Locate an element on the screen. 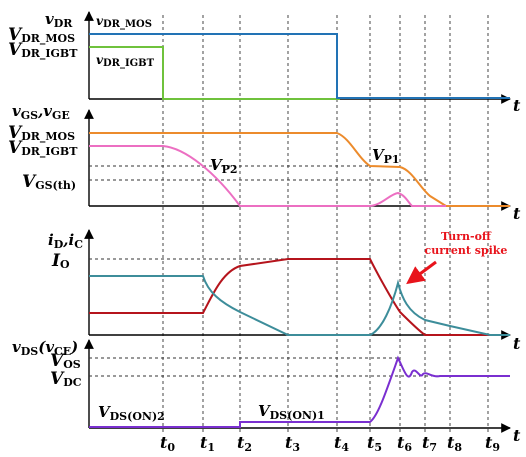 The image size is (526, 457). time-axis-labels: t0 t1 t2 t3 t4 t5 t6 t7 t8 t9 t is located at coordinates (340, 440).